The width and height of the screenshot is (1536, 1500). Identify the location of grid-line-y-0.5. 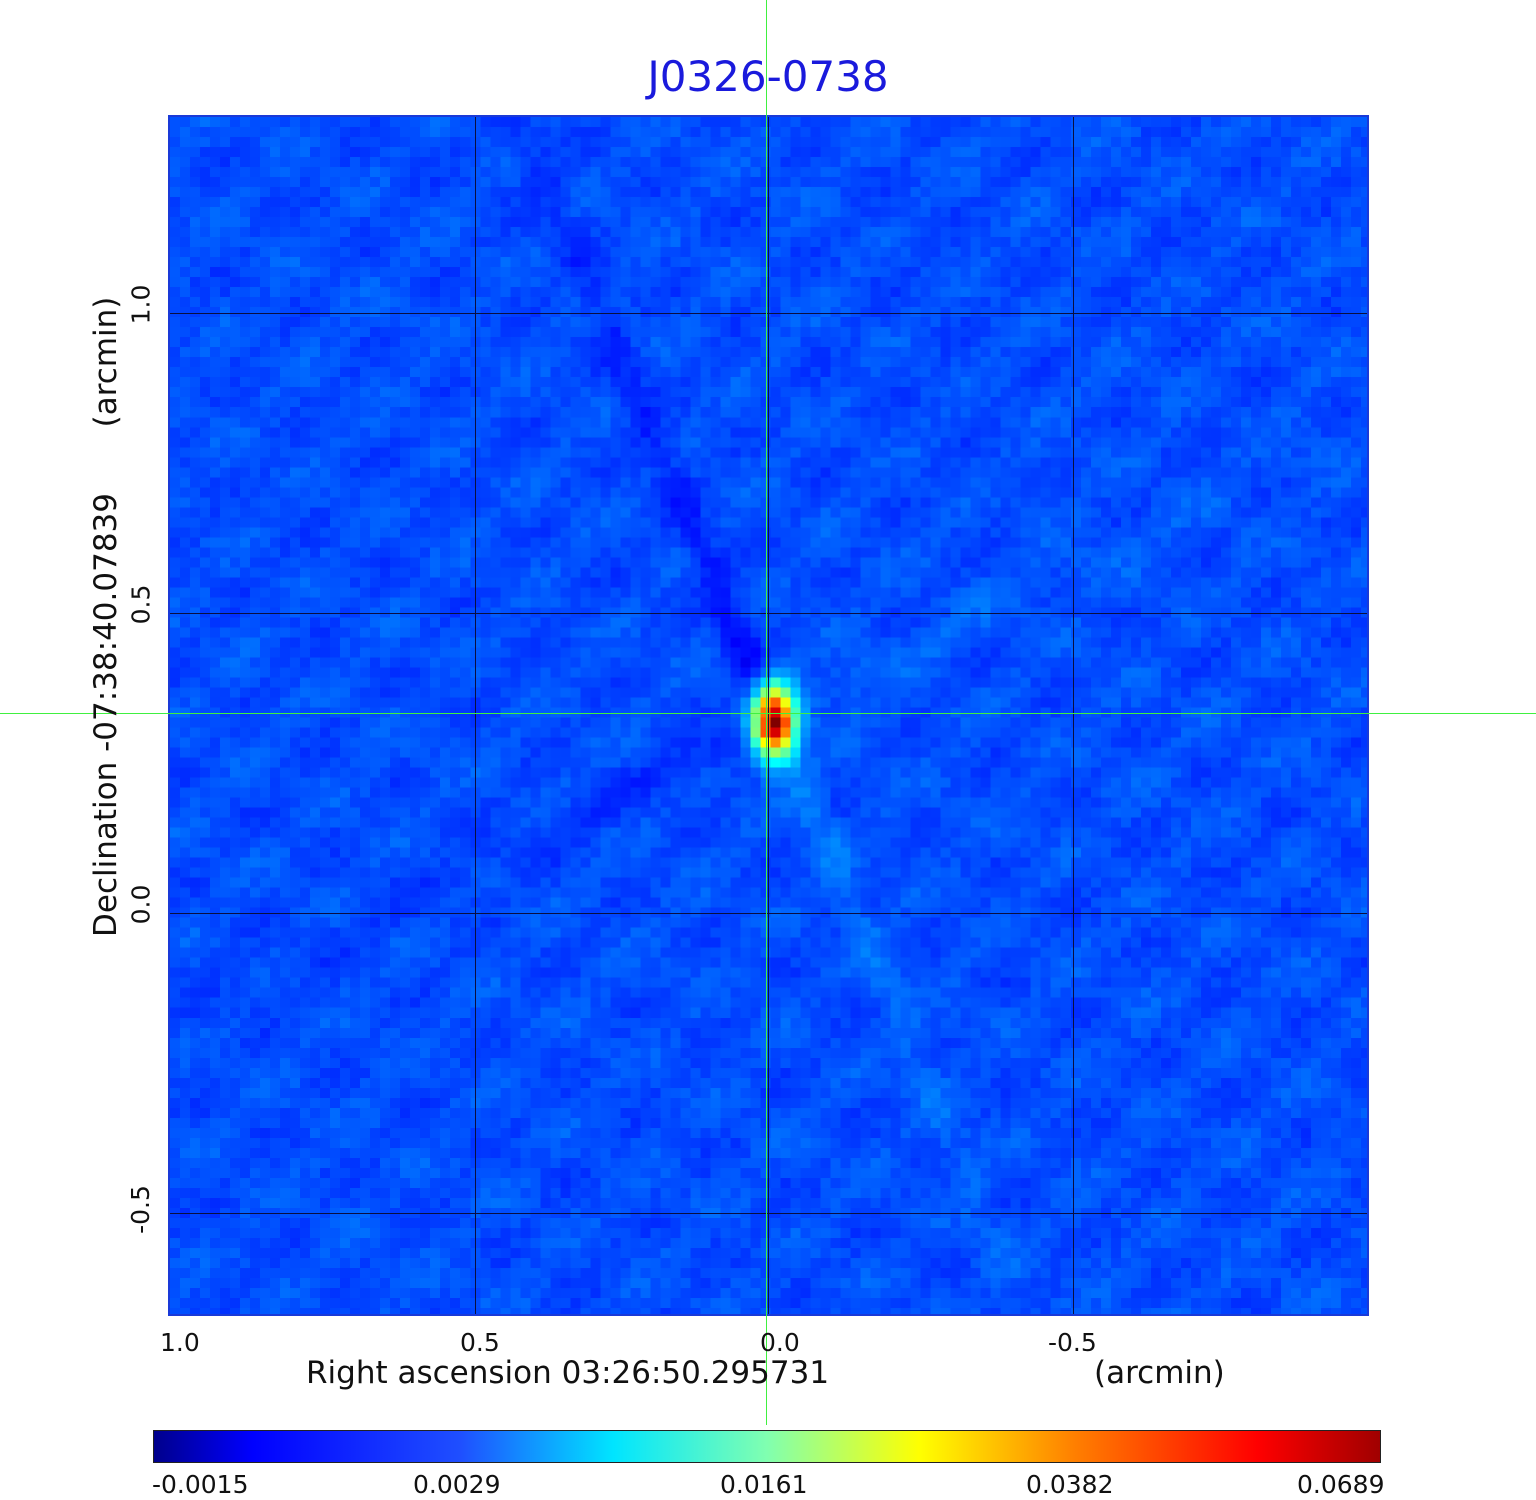
(768, 613).